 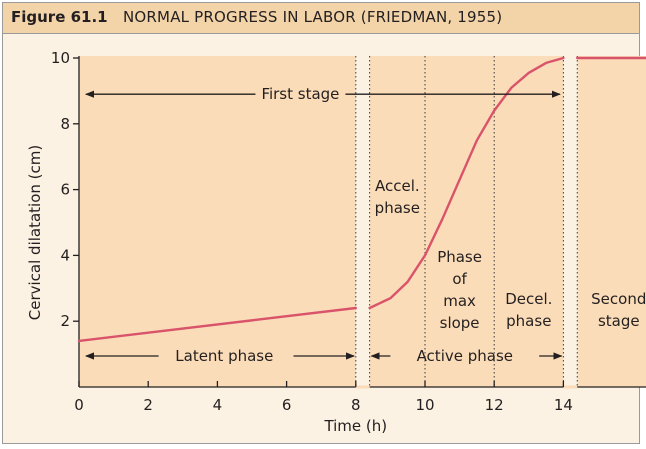 I want to click on x-tick-label: 14, so click(x=563, y=405).